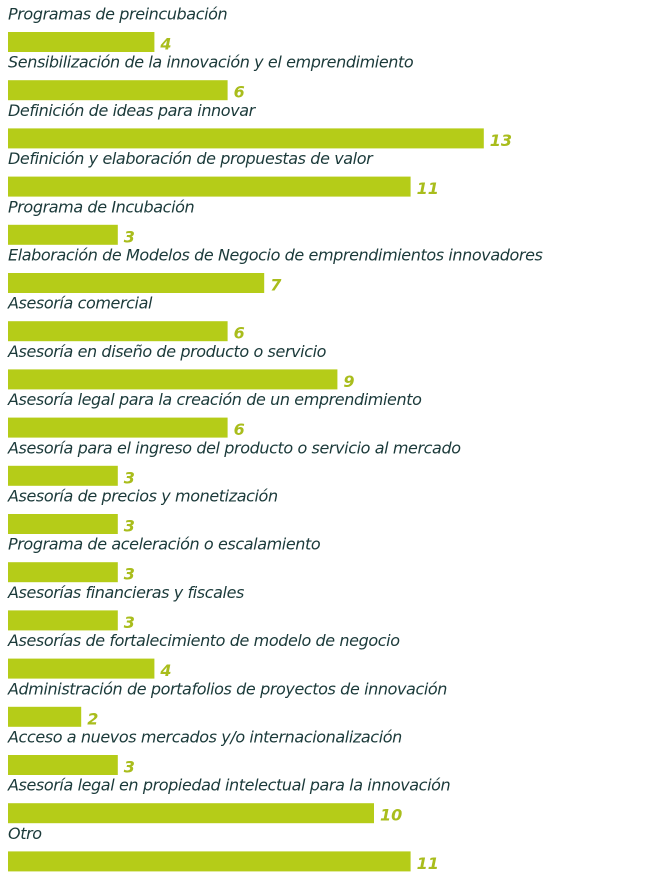  Describe the element at coordinates (348, 381) in the screenshot. I see `value-label: 9` at that location.